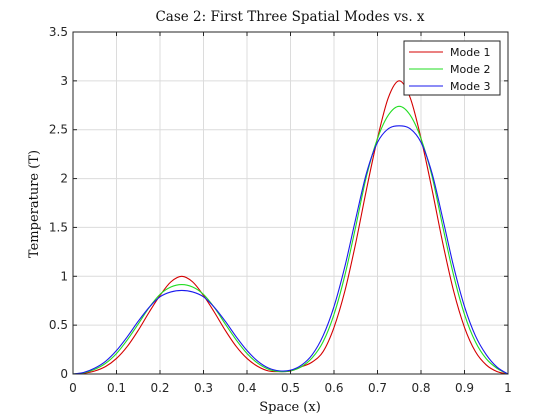 The width and height of the screenshot is (560, 420). Describe the element at coordinates (58, 130) in the screenshot. I see `y-tick-label-5: 2.5` at that location.